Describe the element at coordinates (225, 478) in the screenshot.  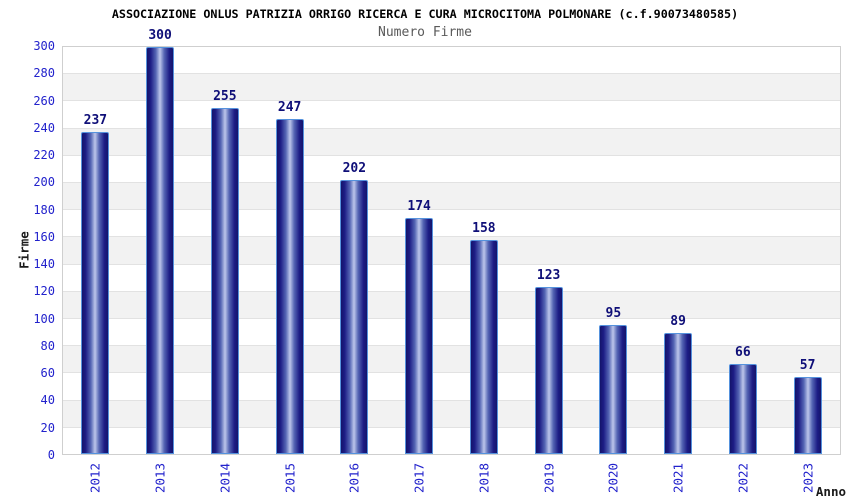
I see `x-tick-label: 2014` at that location.